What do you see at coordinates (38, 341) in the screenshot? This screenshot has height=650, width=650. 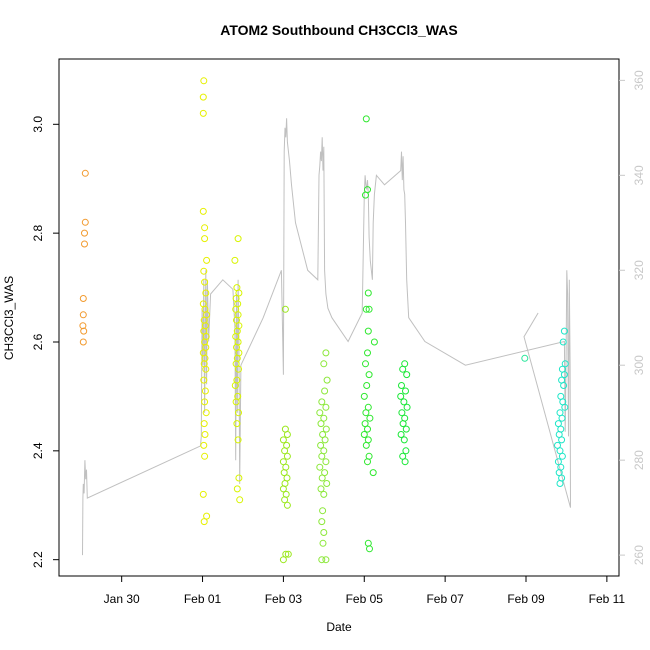 I see `y-tick-label: 2.6` at bounding box center [38, 341].